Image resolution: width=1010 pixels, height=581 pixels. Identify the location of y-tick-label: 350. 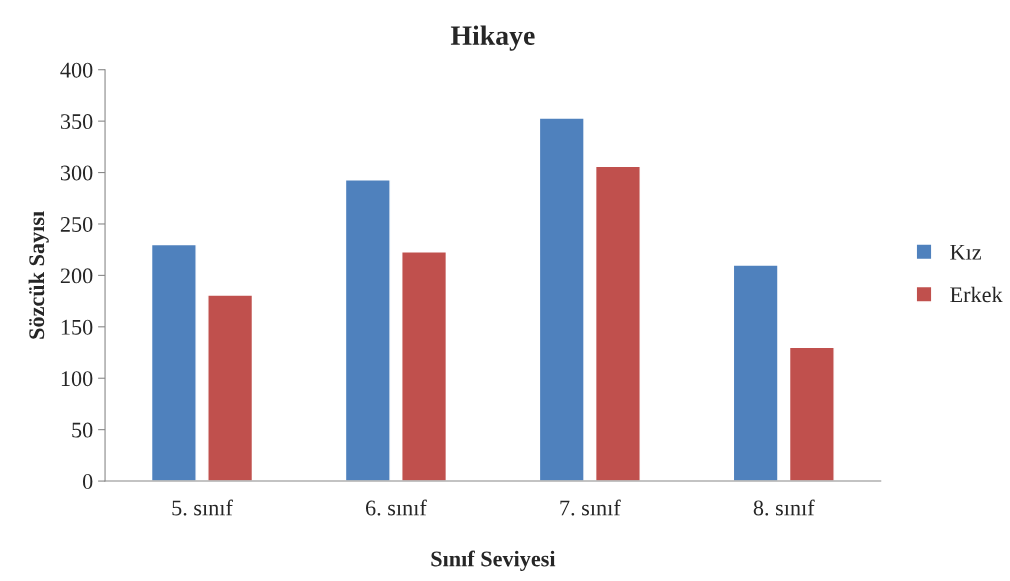
(76, 122).